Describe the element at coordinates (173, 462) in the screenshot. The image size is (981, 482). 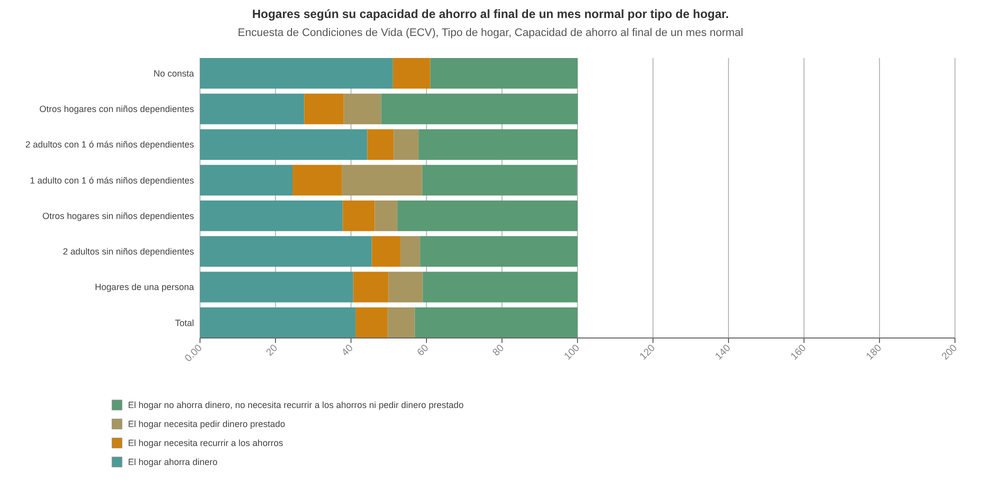
I see `legend-label: El hogar ahorra dinero` at that location.